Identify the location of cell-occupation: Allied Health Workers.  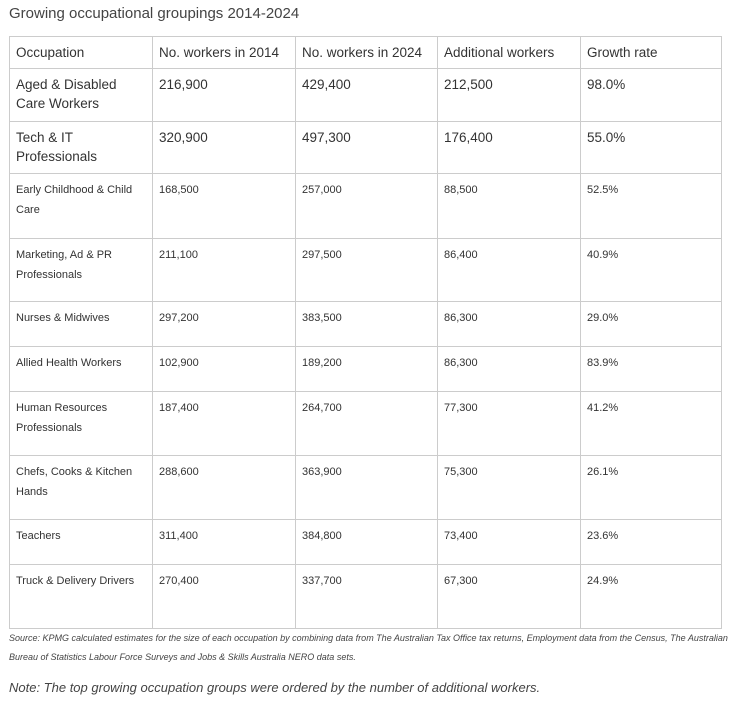
(81, 369).